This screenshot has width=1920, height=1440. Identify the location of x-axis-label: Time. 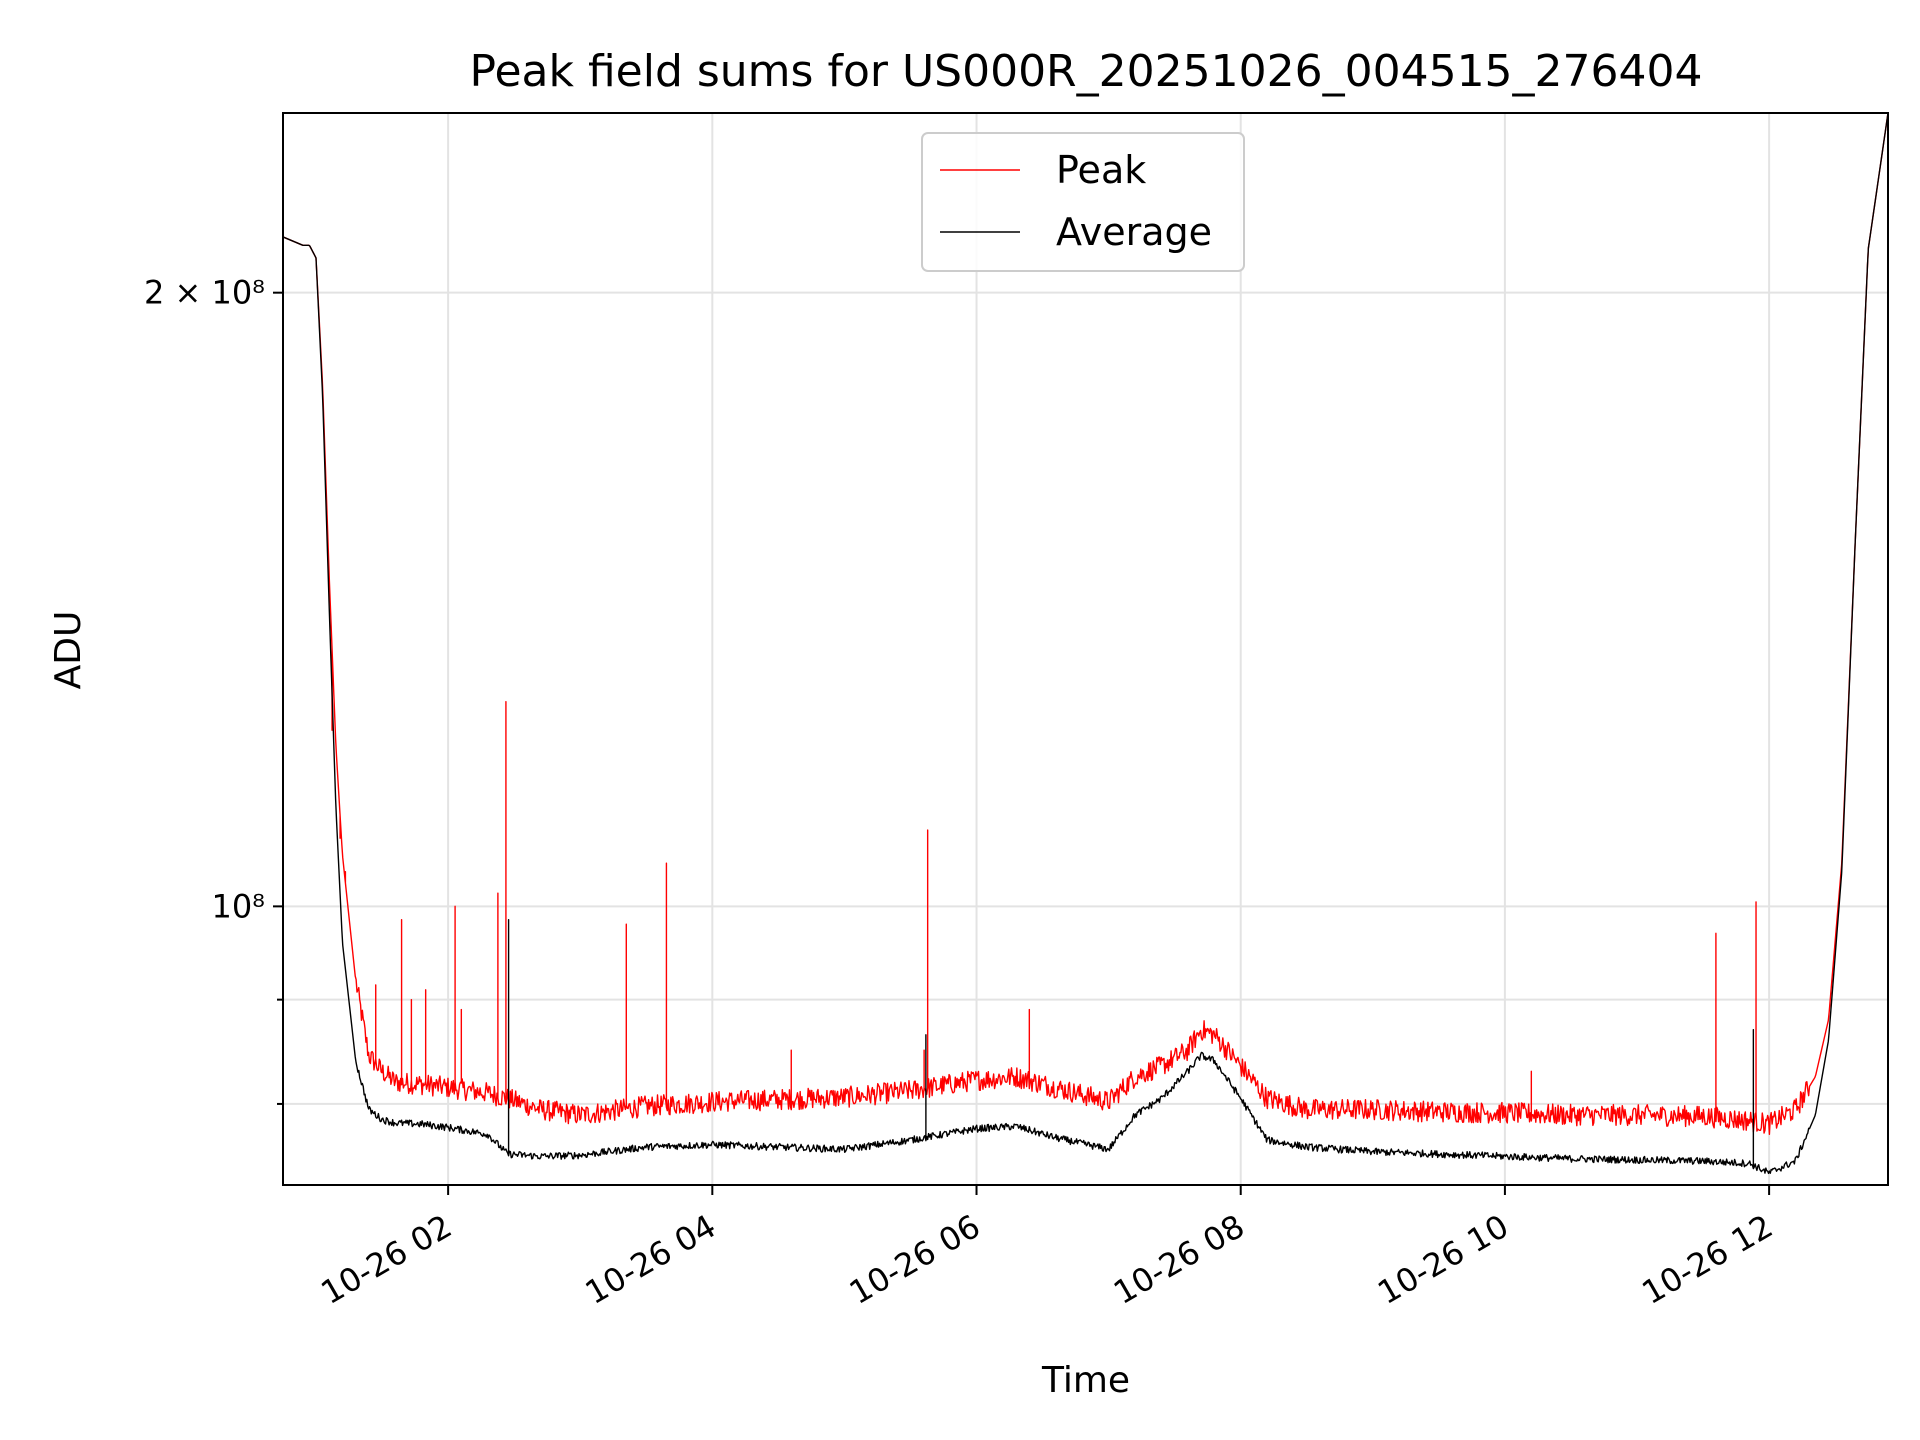
(1085, 1380).